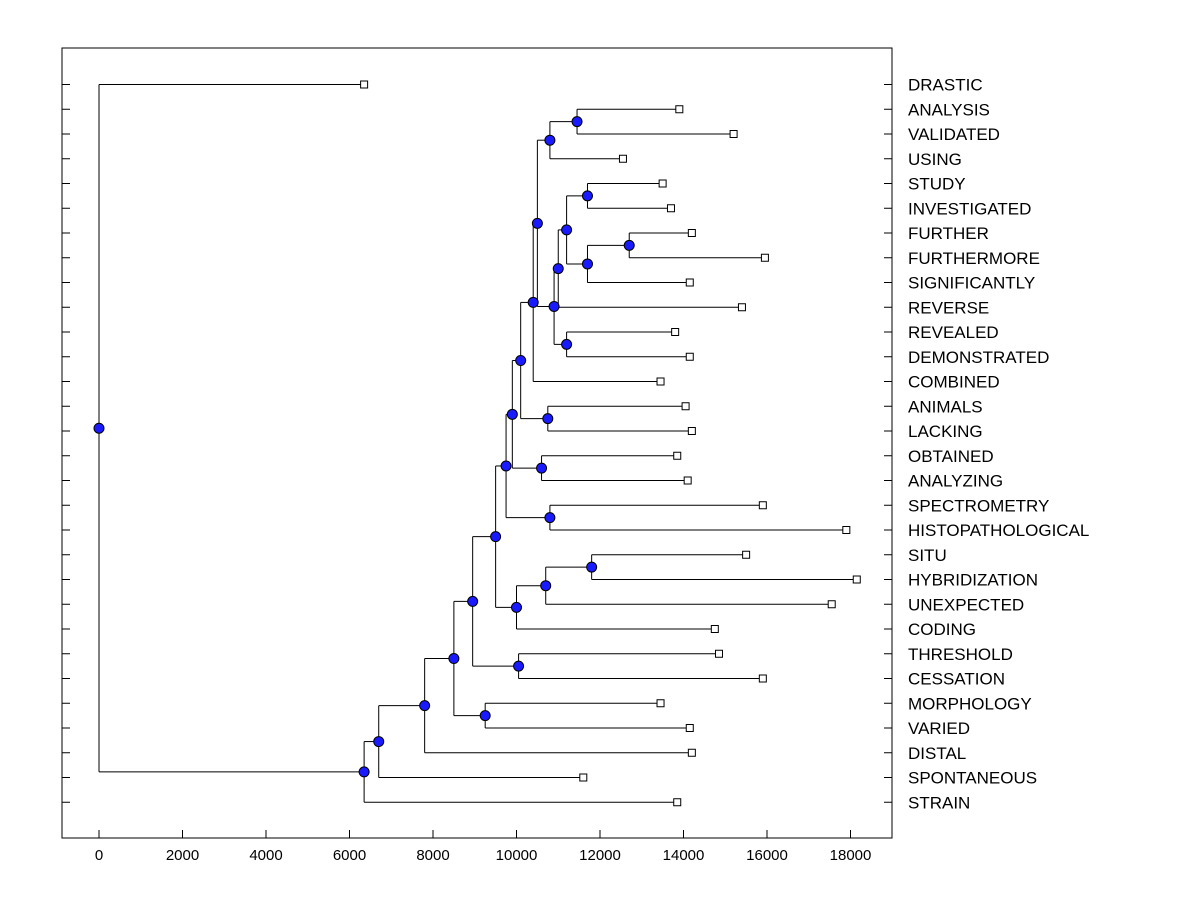 This screenshot has height=900, width=1200. What do you see at coordinates (927, 555) in the screenshot?
I see `leaf-label: SITU` at bounding box center [927, 555].